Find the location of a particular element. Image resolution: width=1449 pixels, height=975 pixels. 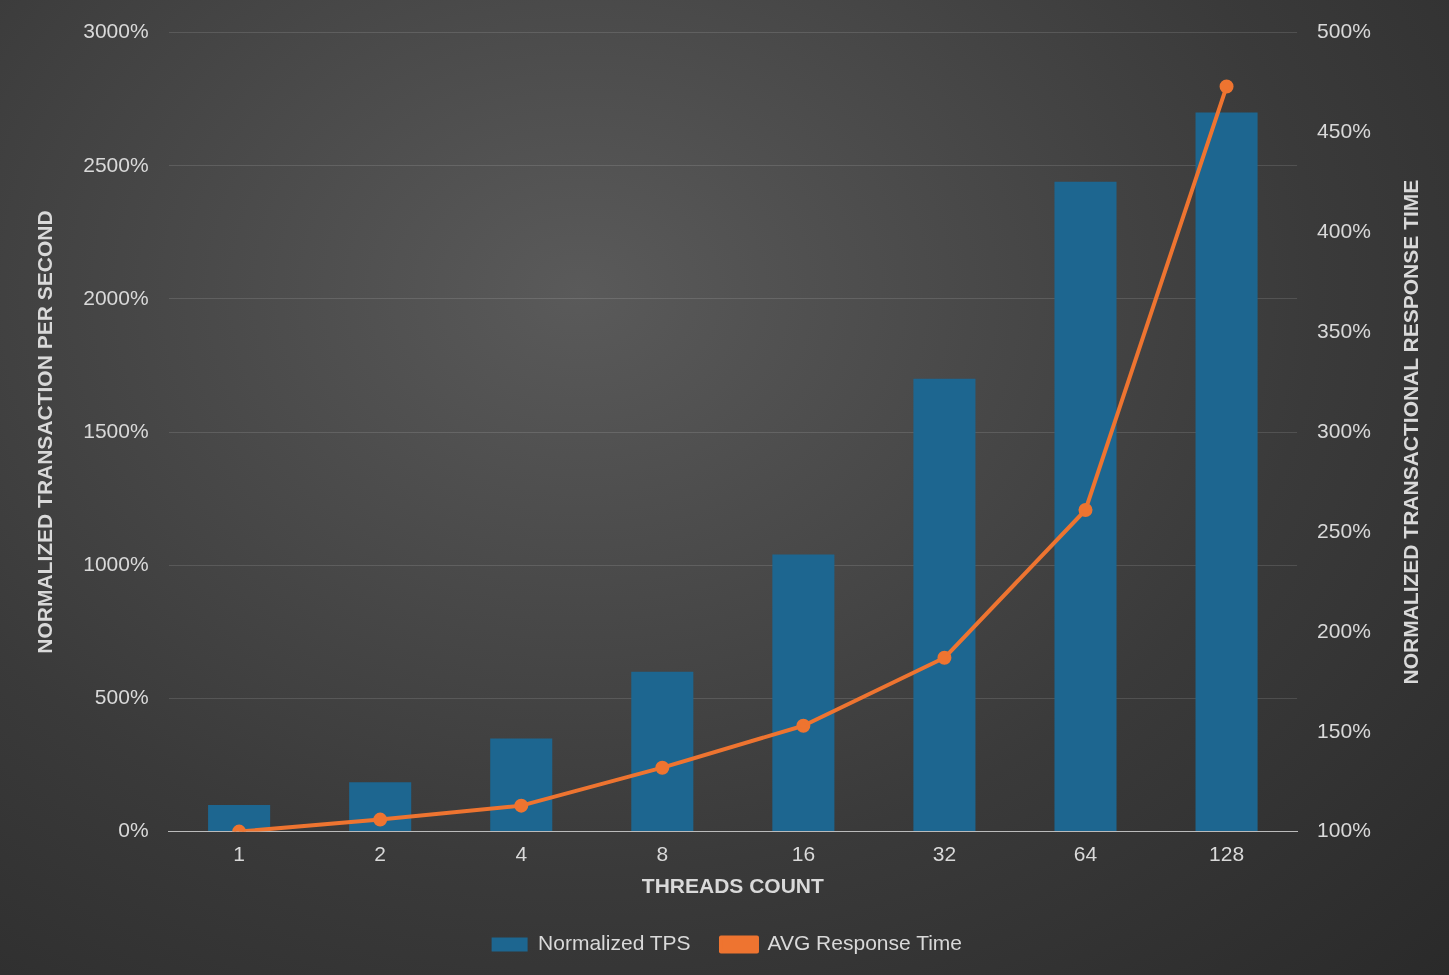

y-tick-label: 1500% is located at coordinates (116, 430).